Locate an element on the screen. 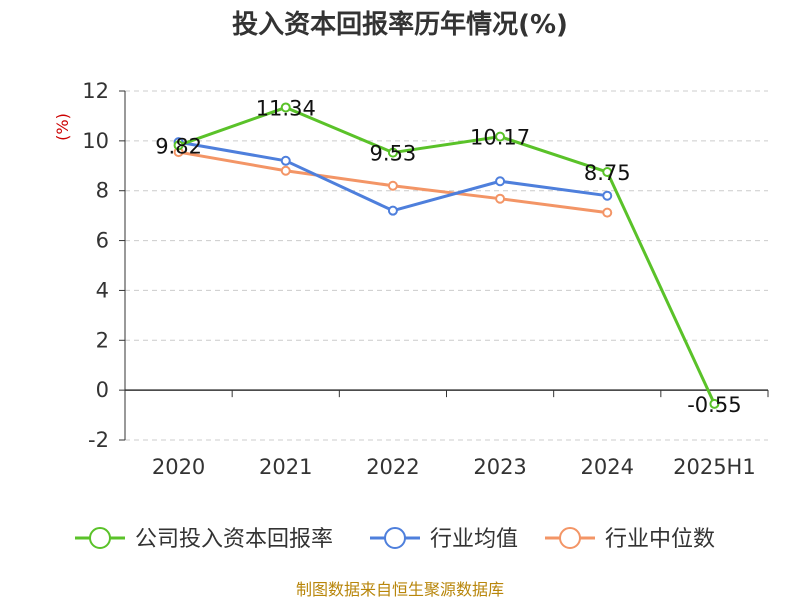  y-tick-label: 12 is located at coordinates (95, 91).